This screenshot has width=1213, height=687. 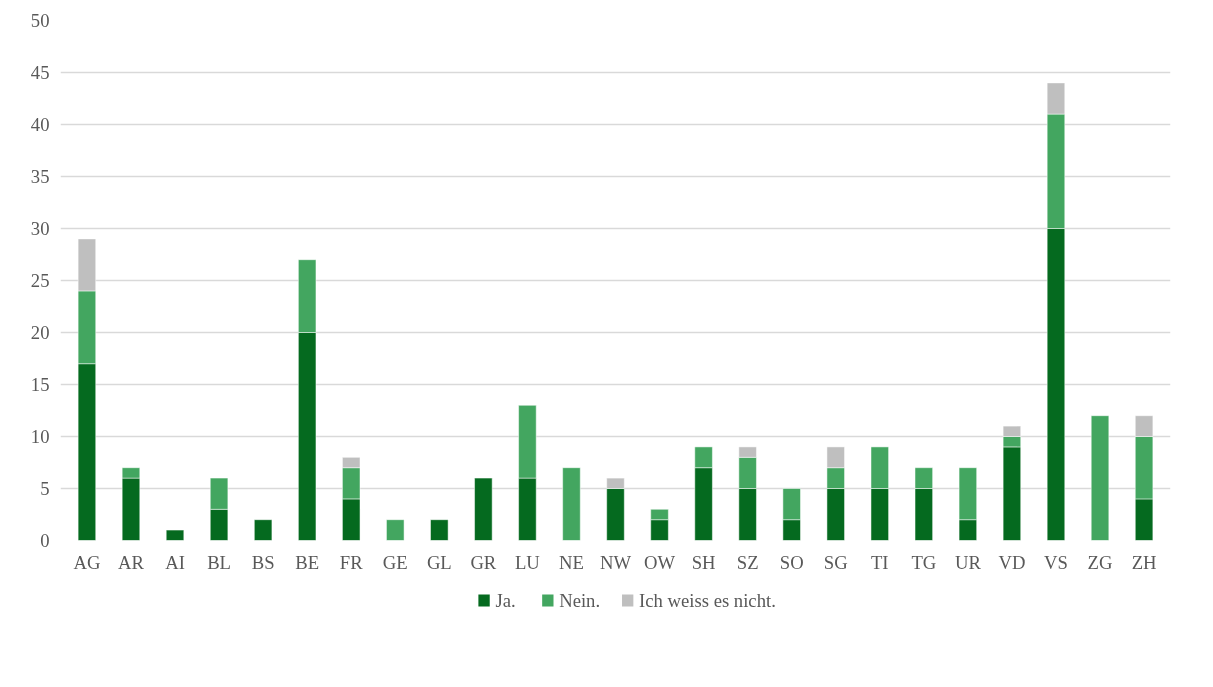 What do you see at coordinates (40, 436) in the screenshot?
I see `y-tick-label: 10` at bounding box center [40, 436].